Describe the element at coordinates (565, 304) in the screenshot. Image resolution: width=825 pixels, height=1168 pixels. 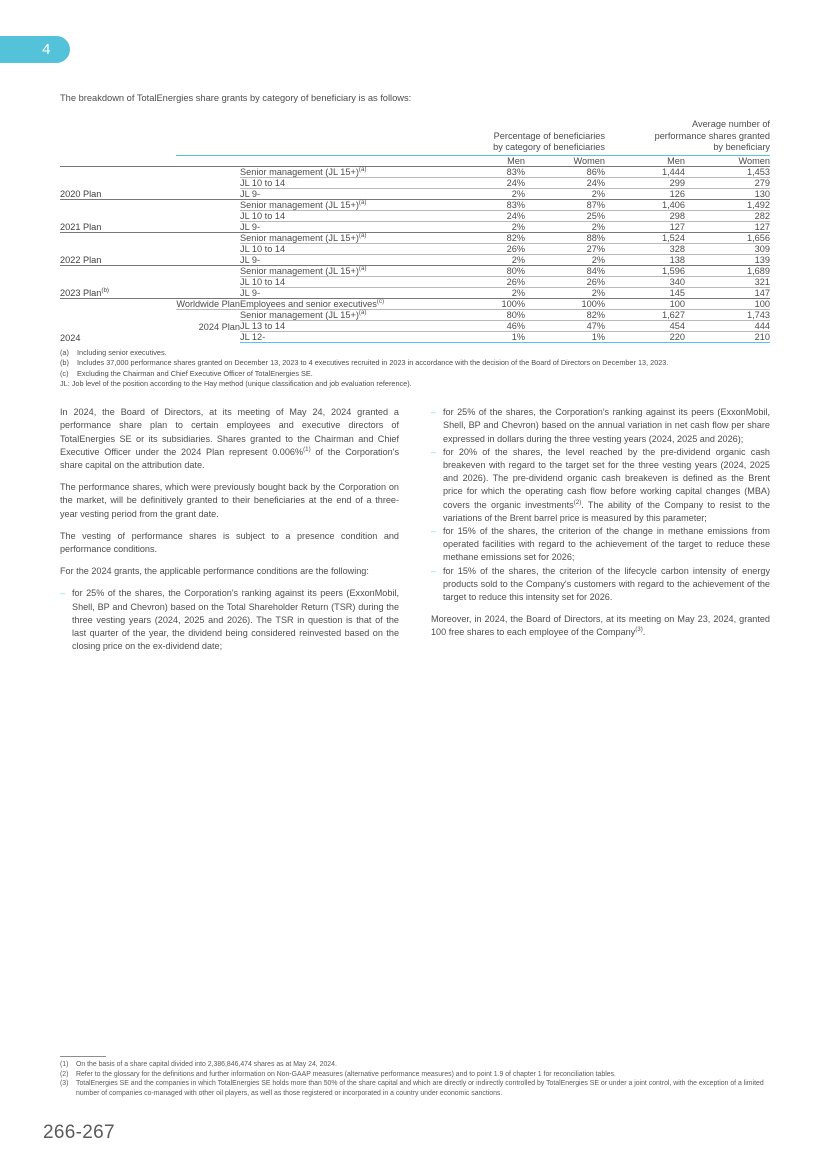
I see `pct-women: 100%` at that location.